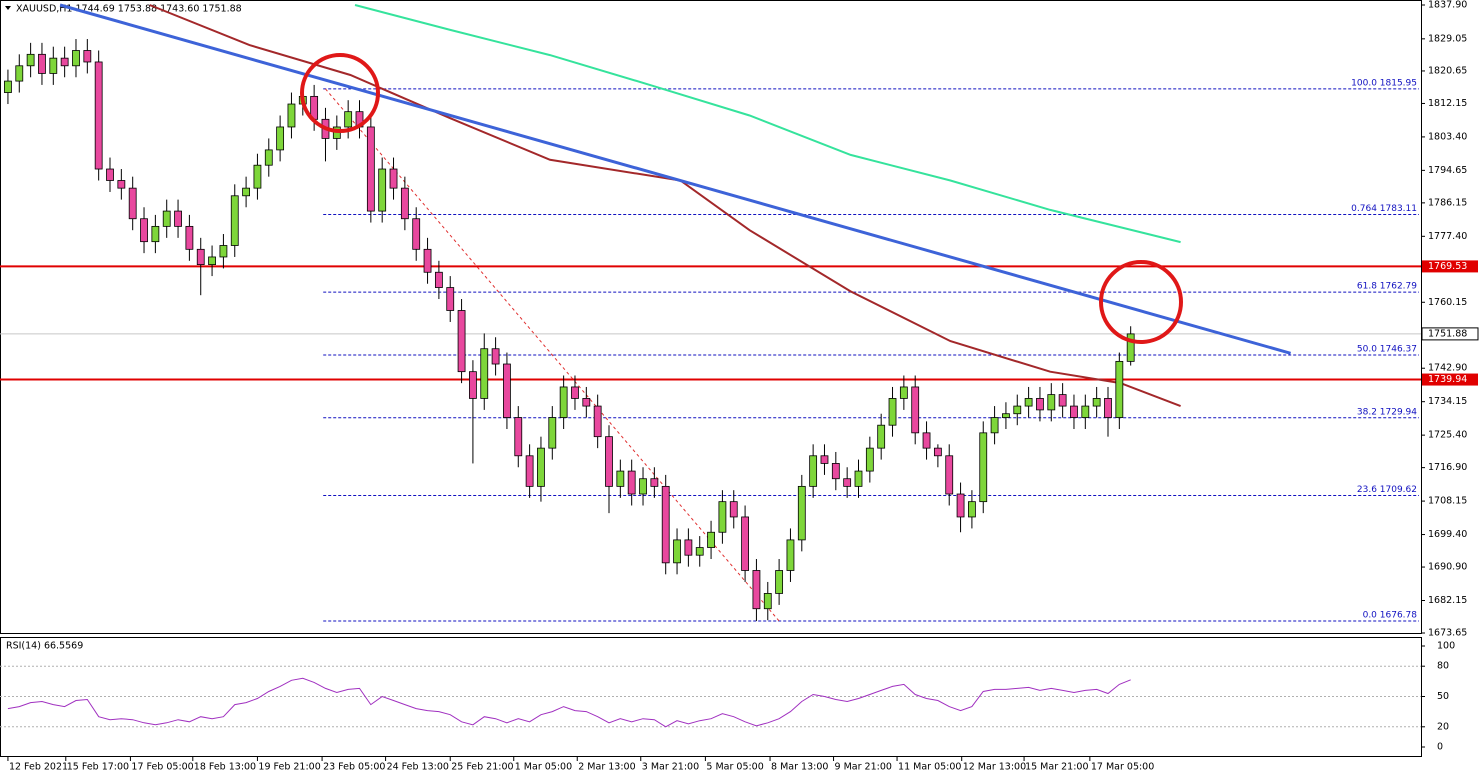 The width and height of the screenshot is (1480, 775). Describe the element at coordinates (1390, 616) in the screenshot. I see `fib-label: 0.0 1676.78` at that location.